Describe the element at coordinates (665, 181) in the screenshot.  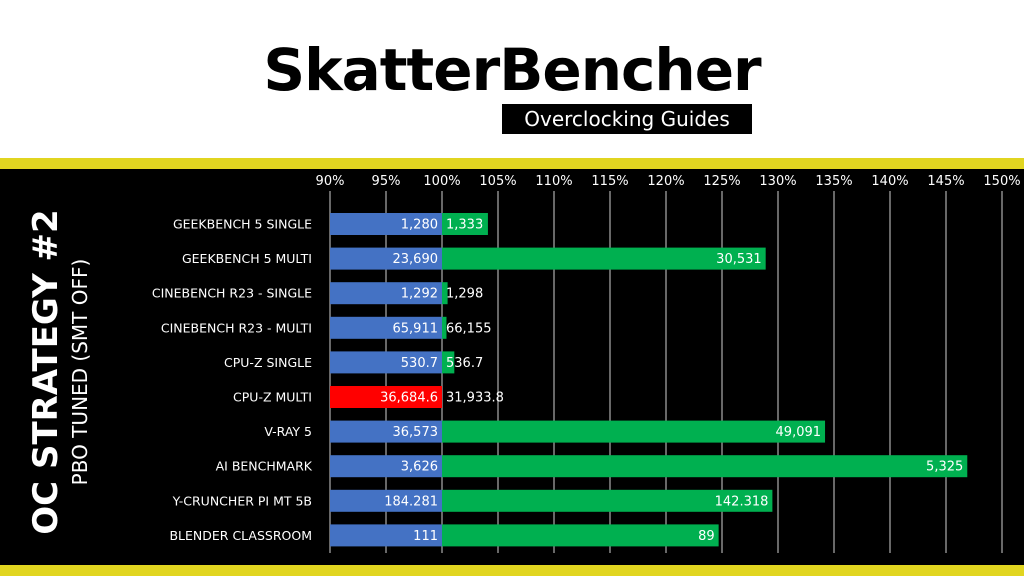
I see `x-tick-label: 120%` at that location.